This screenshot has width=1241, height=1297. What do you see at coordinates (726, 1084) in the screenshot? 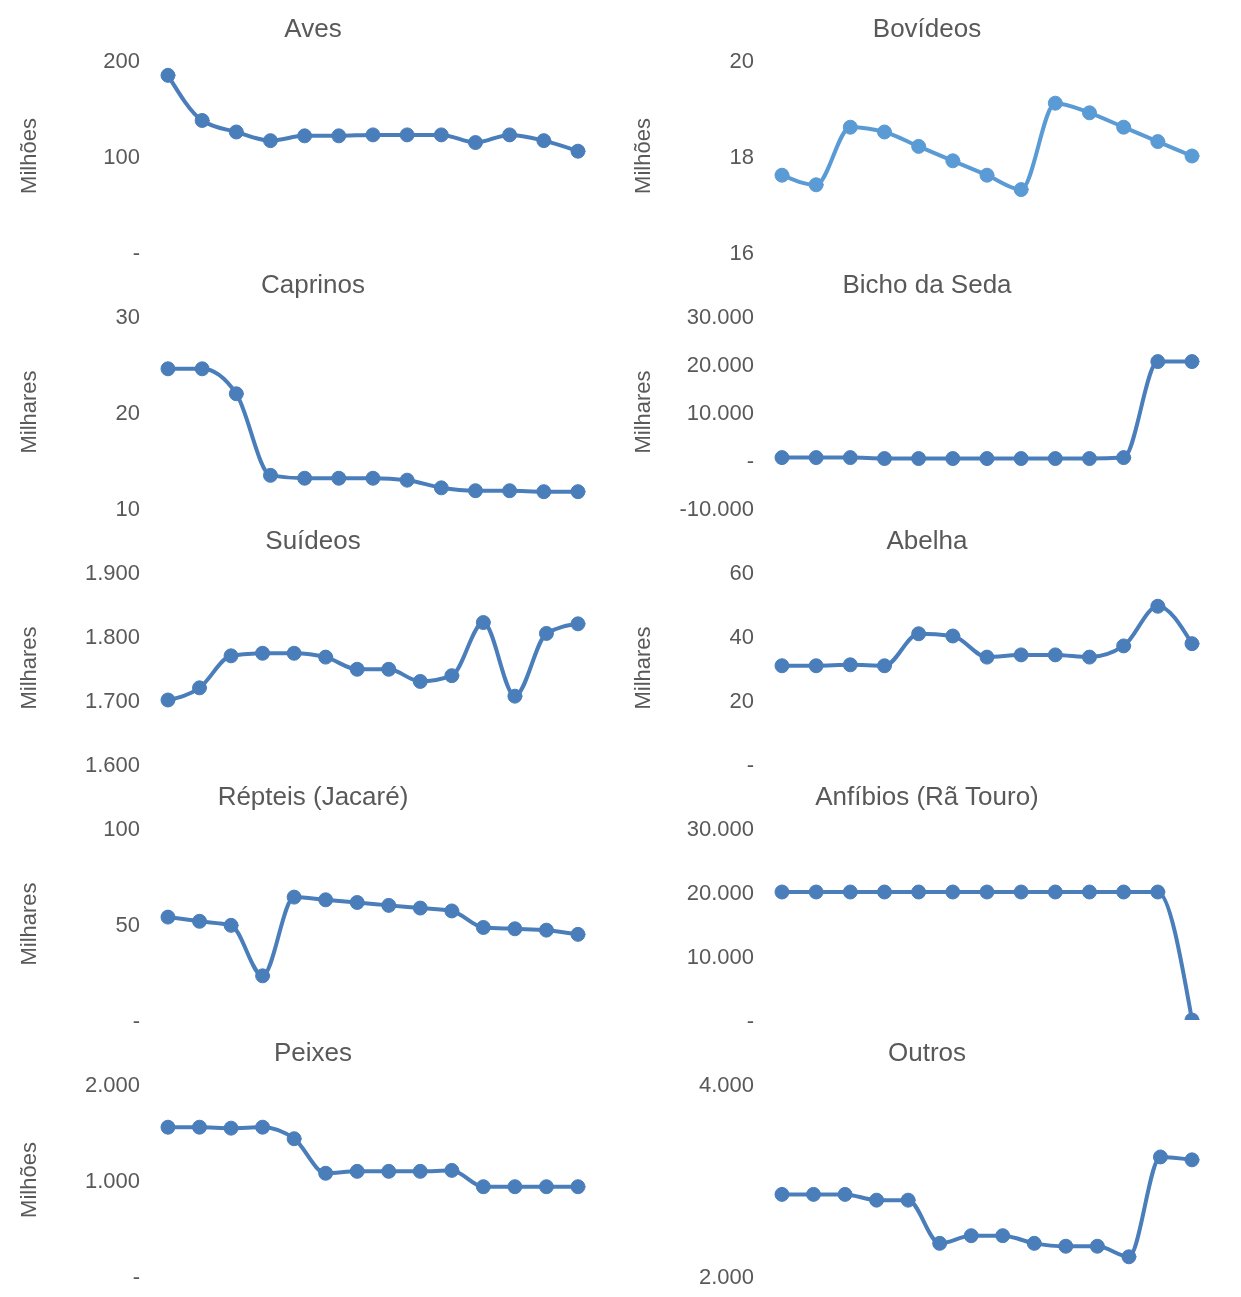
I see `y-tick-label: 4.000` at bounding box center [726, 1084].